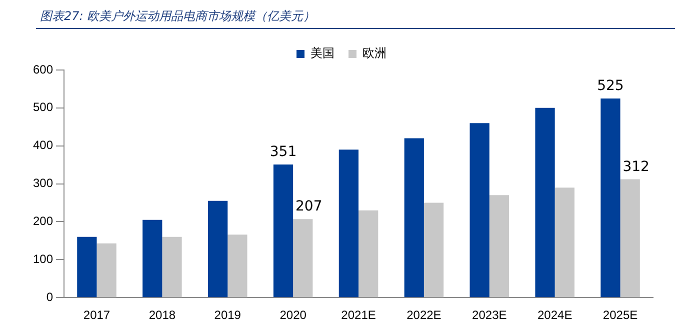 The height and width of the screenshot is (336, 683). Describe the element at coordinates (96, 315) in the screenshot. I see `x-tick-label: 2017` at that location.